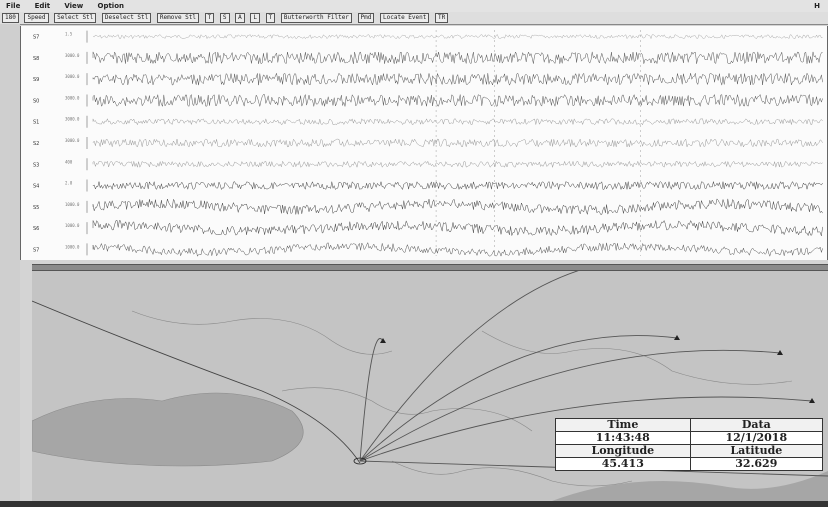  I want to click on channel-scale-label: 1.5, so click(69, 34).